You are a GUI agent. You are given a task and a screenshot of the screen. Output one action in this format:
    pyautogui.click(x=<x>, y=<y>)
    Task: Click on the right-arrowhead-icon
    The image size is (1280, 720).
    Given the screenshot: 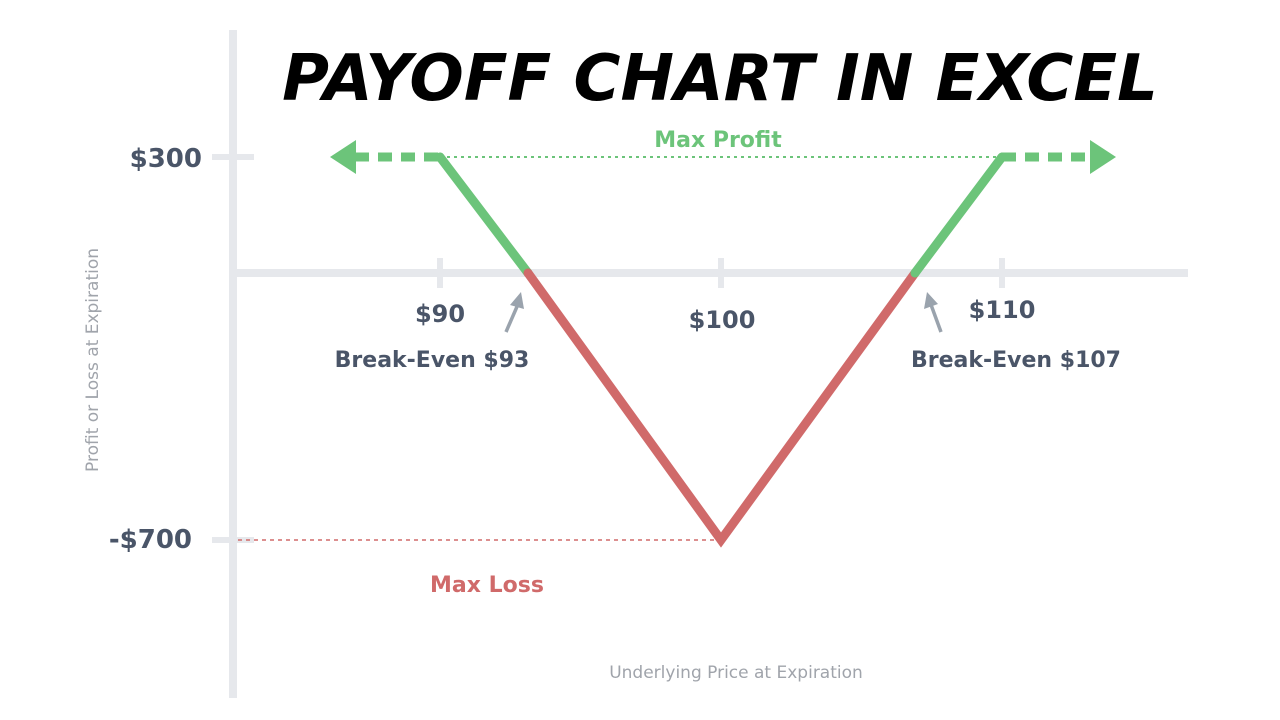 What is the action you would take?
    pyautogui.click(x=1103, y=157)
    